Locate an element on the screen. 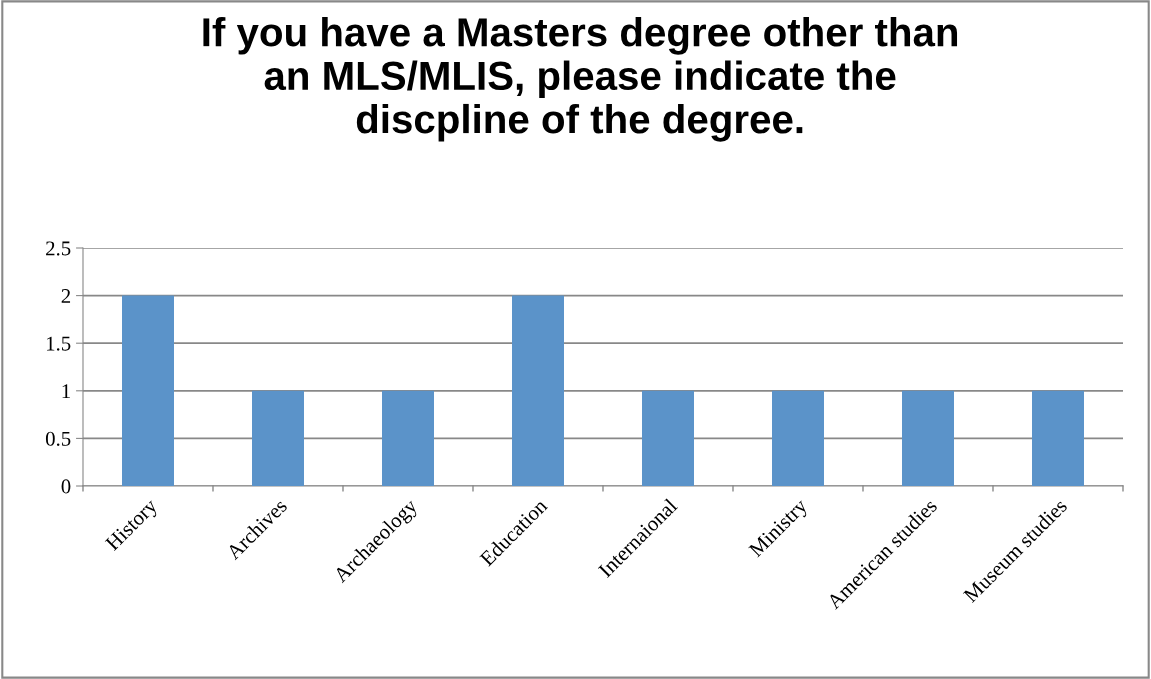 The image size is (1151, 679). y-tick-label: 0.5 is located at coordinates (58, 438).